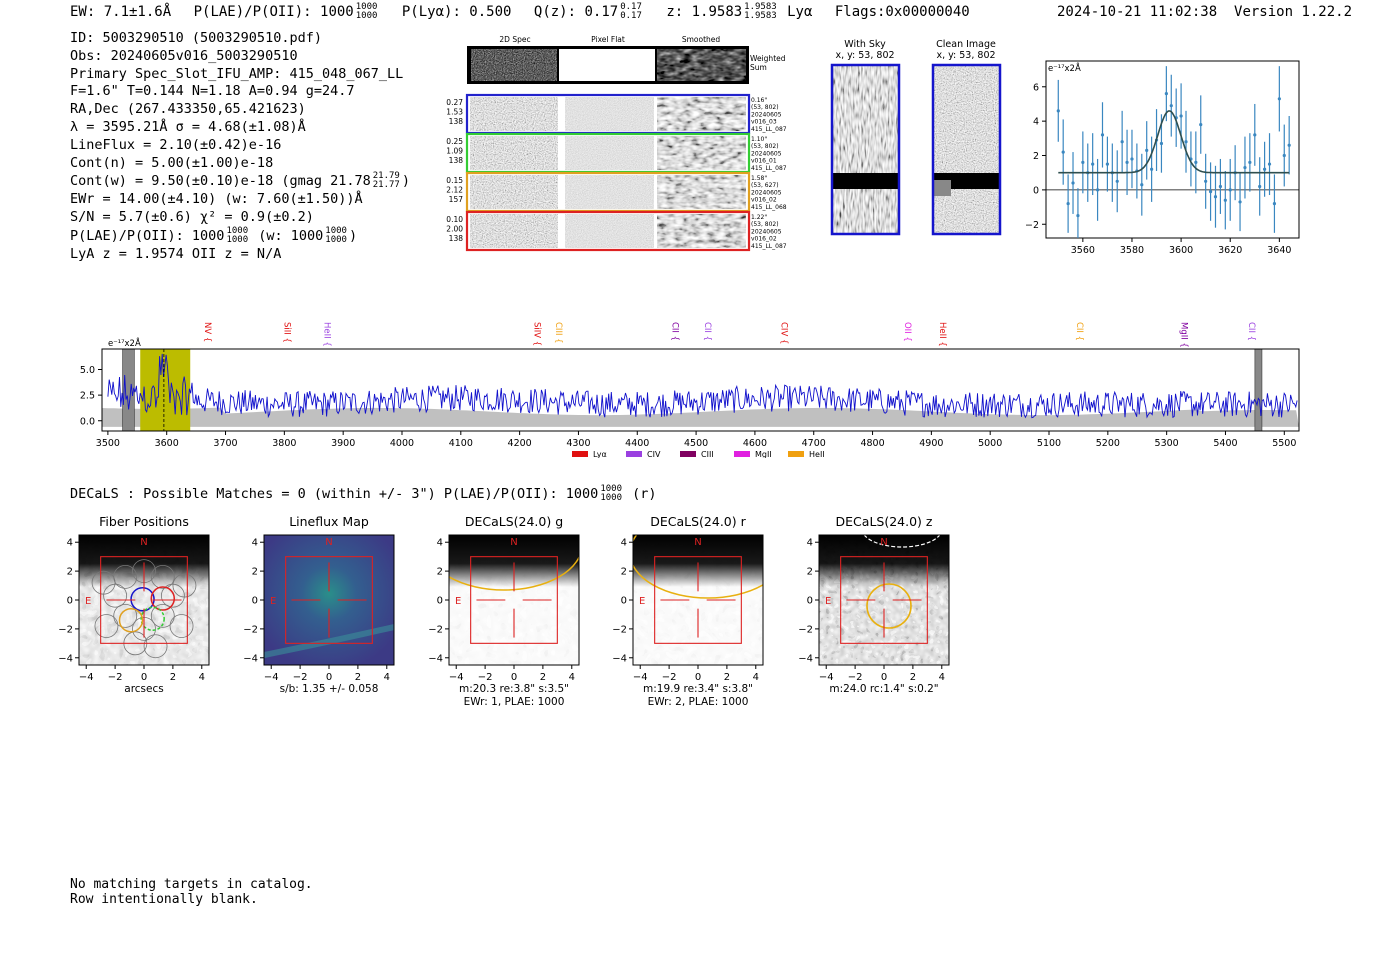  I want to click on catalog-message-line2: Row intentionally blank., so click(164, 899).